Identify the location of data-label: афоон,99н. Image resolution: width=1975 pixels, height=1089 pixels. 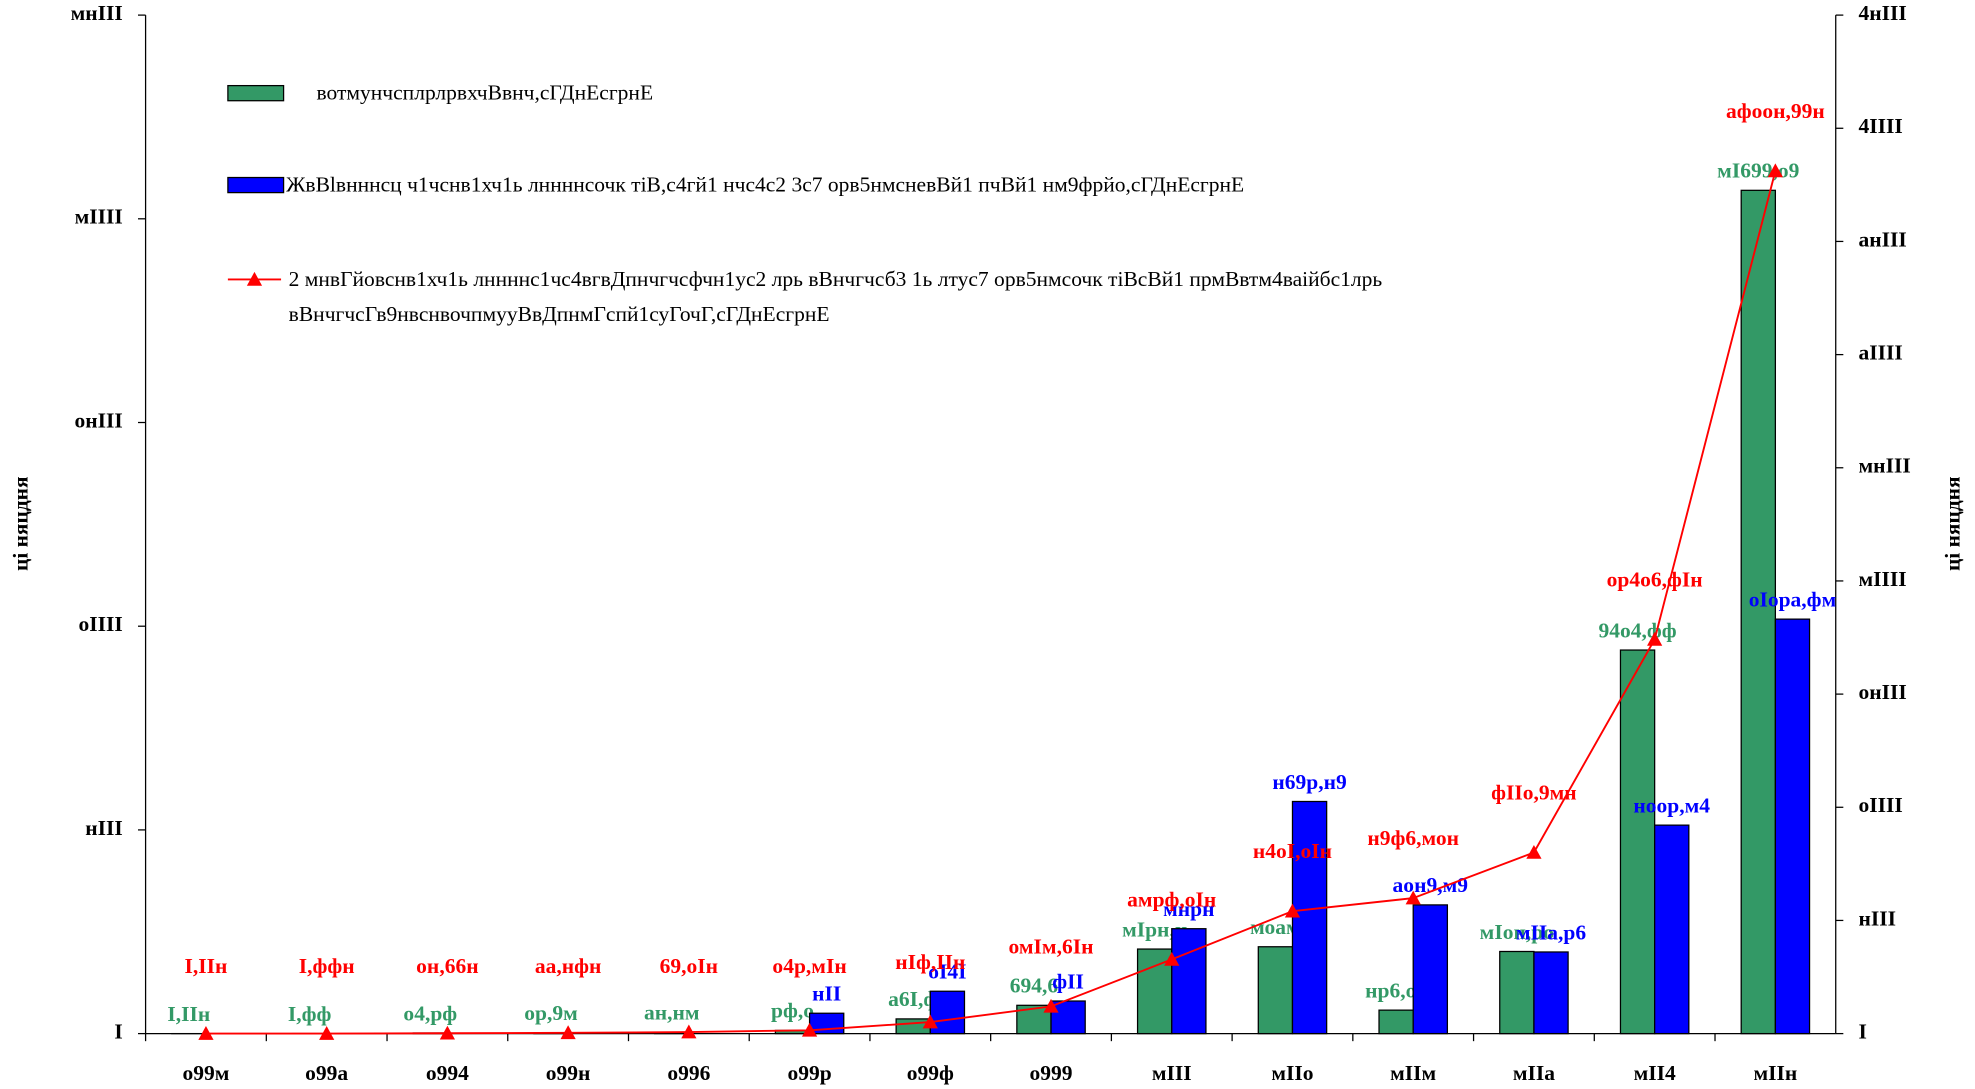
(1775, 111).